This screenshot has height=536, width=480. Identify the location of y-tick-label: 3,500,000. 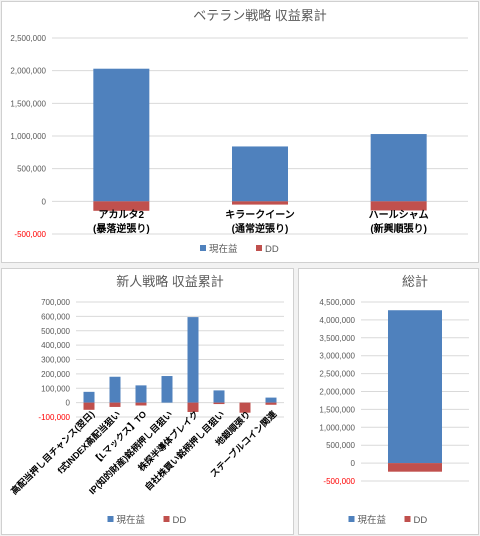
(337, 338).